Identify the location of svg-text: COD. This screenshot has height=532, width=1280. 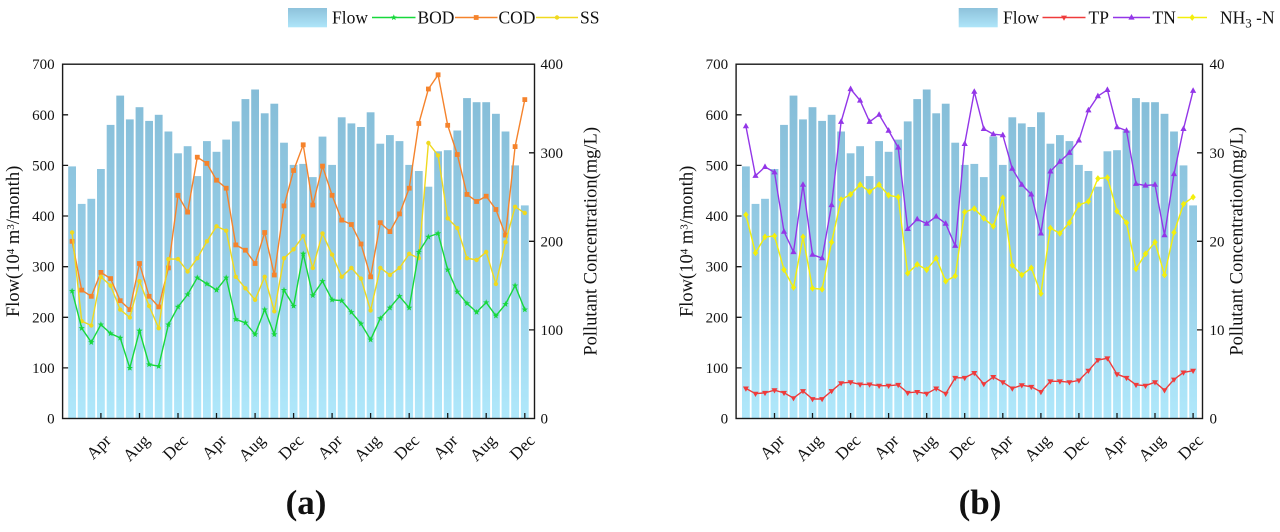
(517, 18).